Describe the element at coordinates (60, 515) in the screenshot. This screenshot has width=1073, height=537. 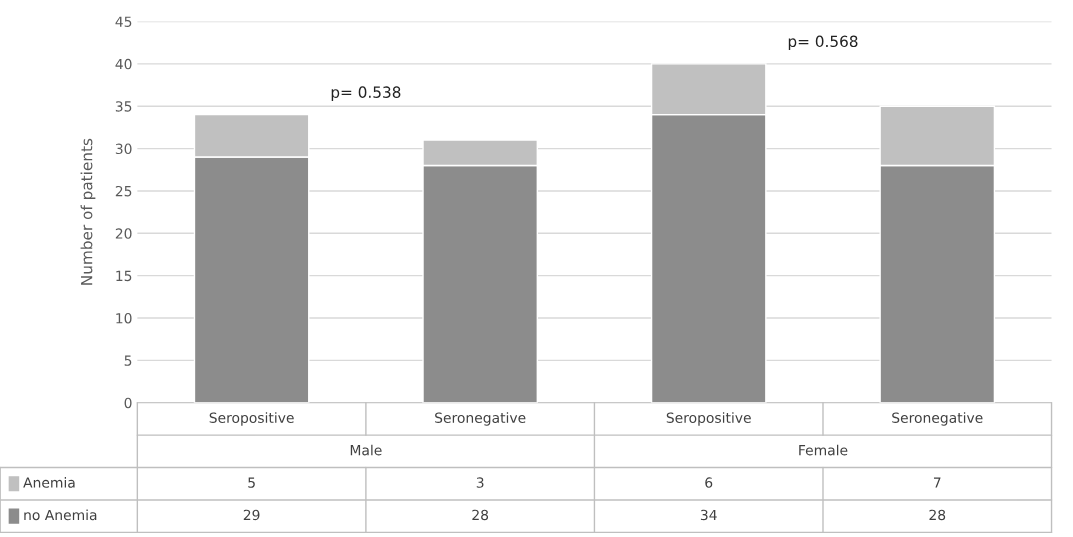
I see `legend-label: no Anemia` at that location.